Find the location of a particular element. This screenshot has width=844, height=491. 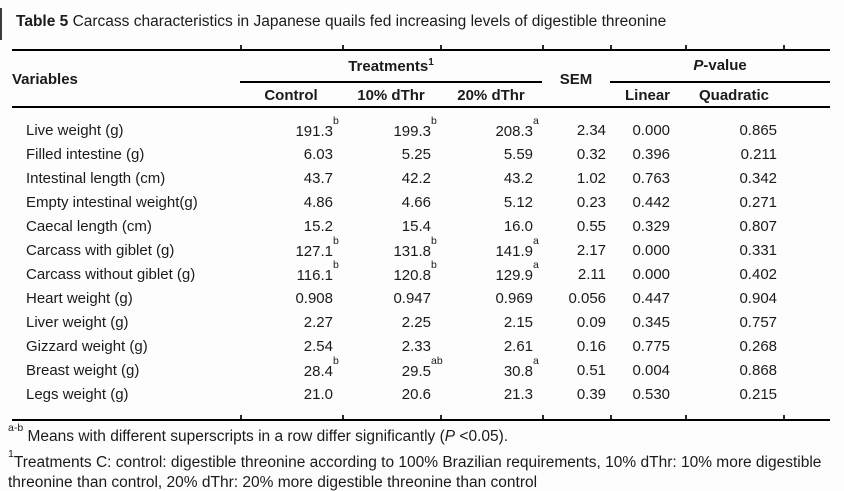

p-linear-value: 0.329 is located at coordinates (651, 226).